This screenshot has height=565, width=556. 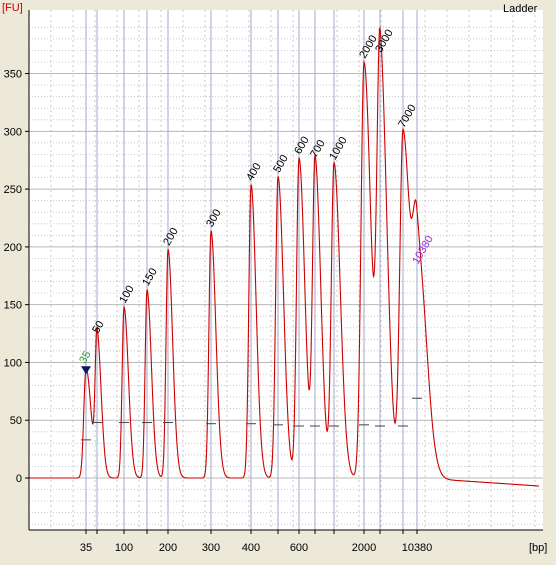 What do you see at coordinates (16, 277) in the screenshot?
I see `y-axis-ticks: 0 50 100 150 200 250 300 350` at bounding box center [16, 277].